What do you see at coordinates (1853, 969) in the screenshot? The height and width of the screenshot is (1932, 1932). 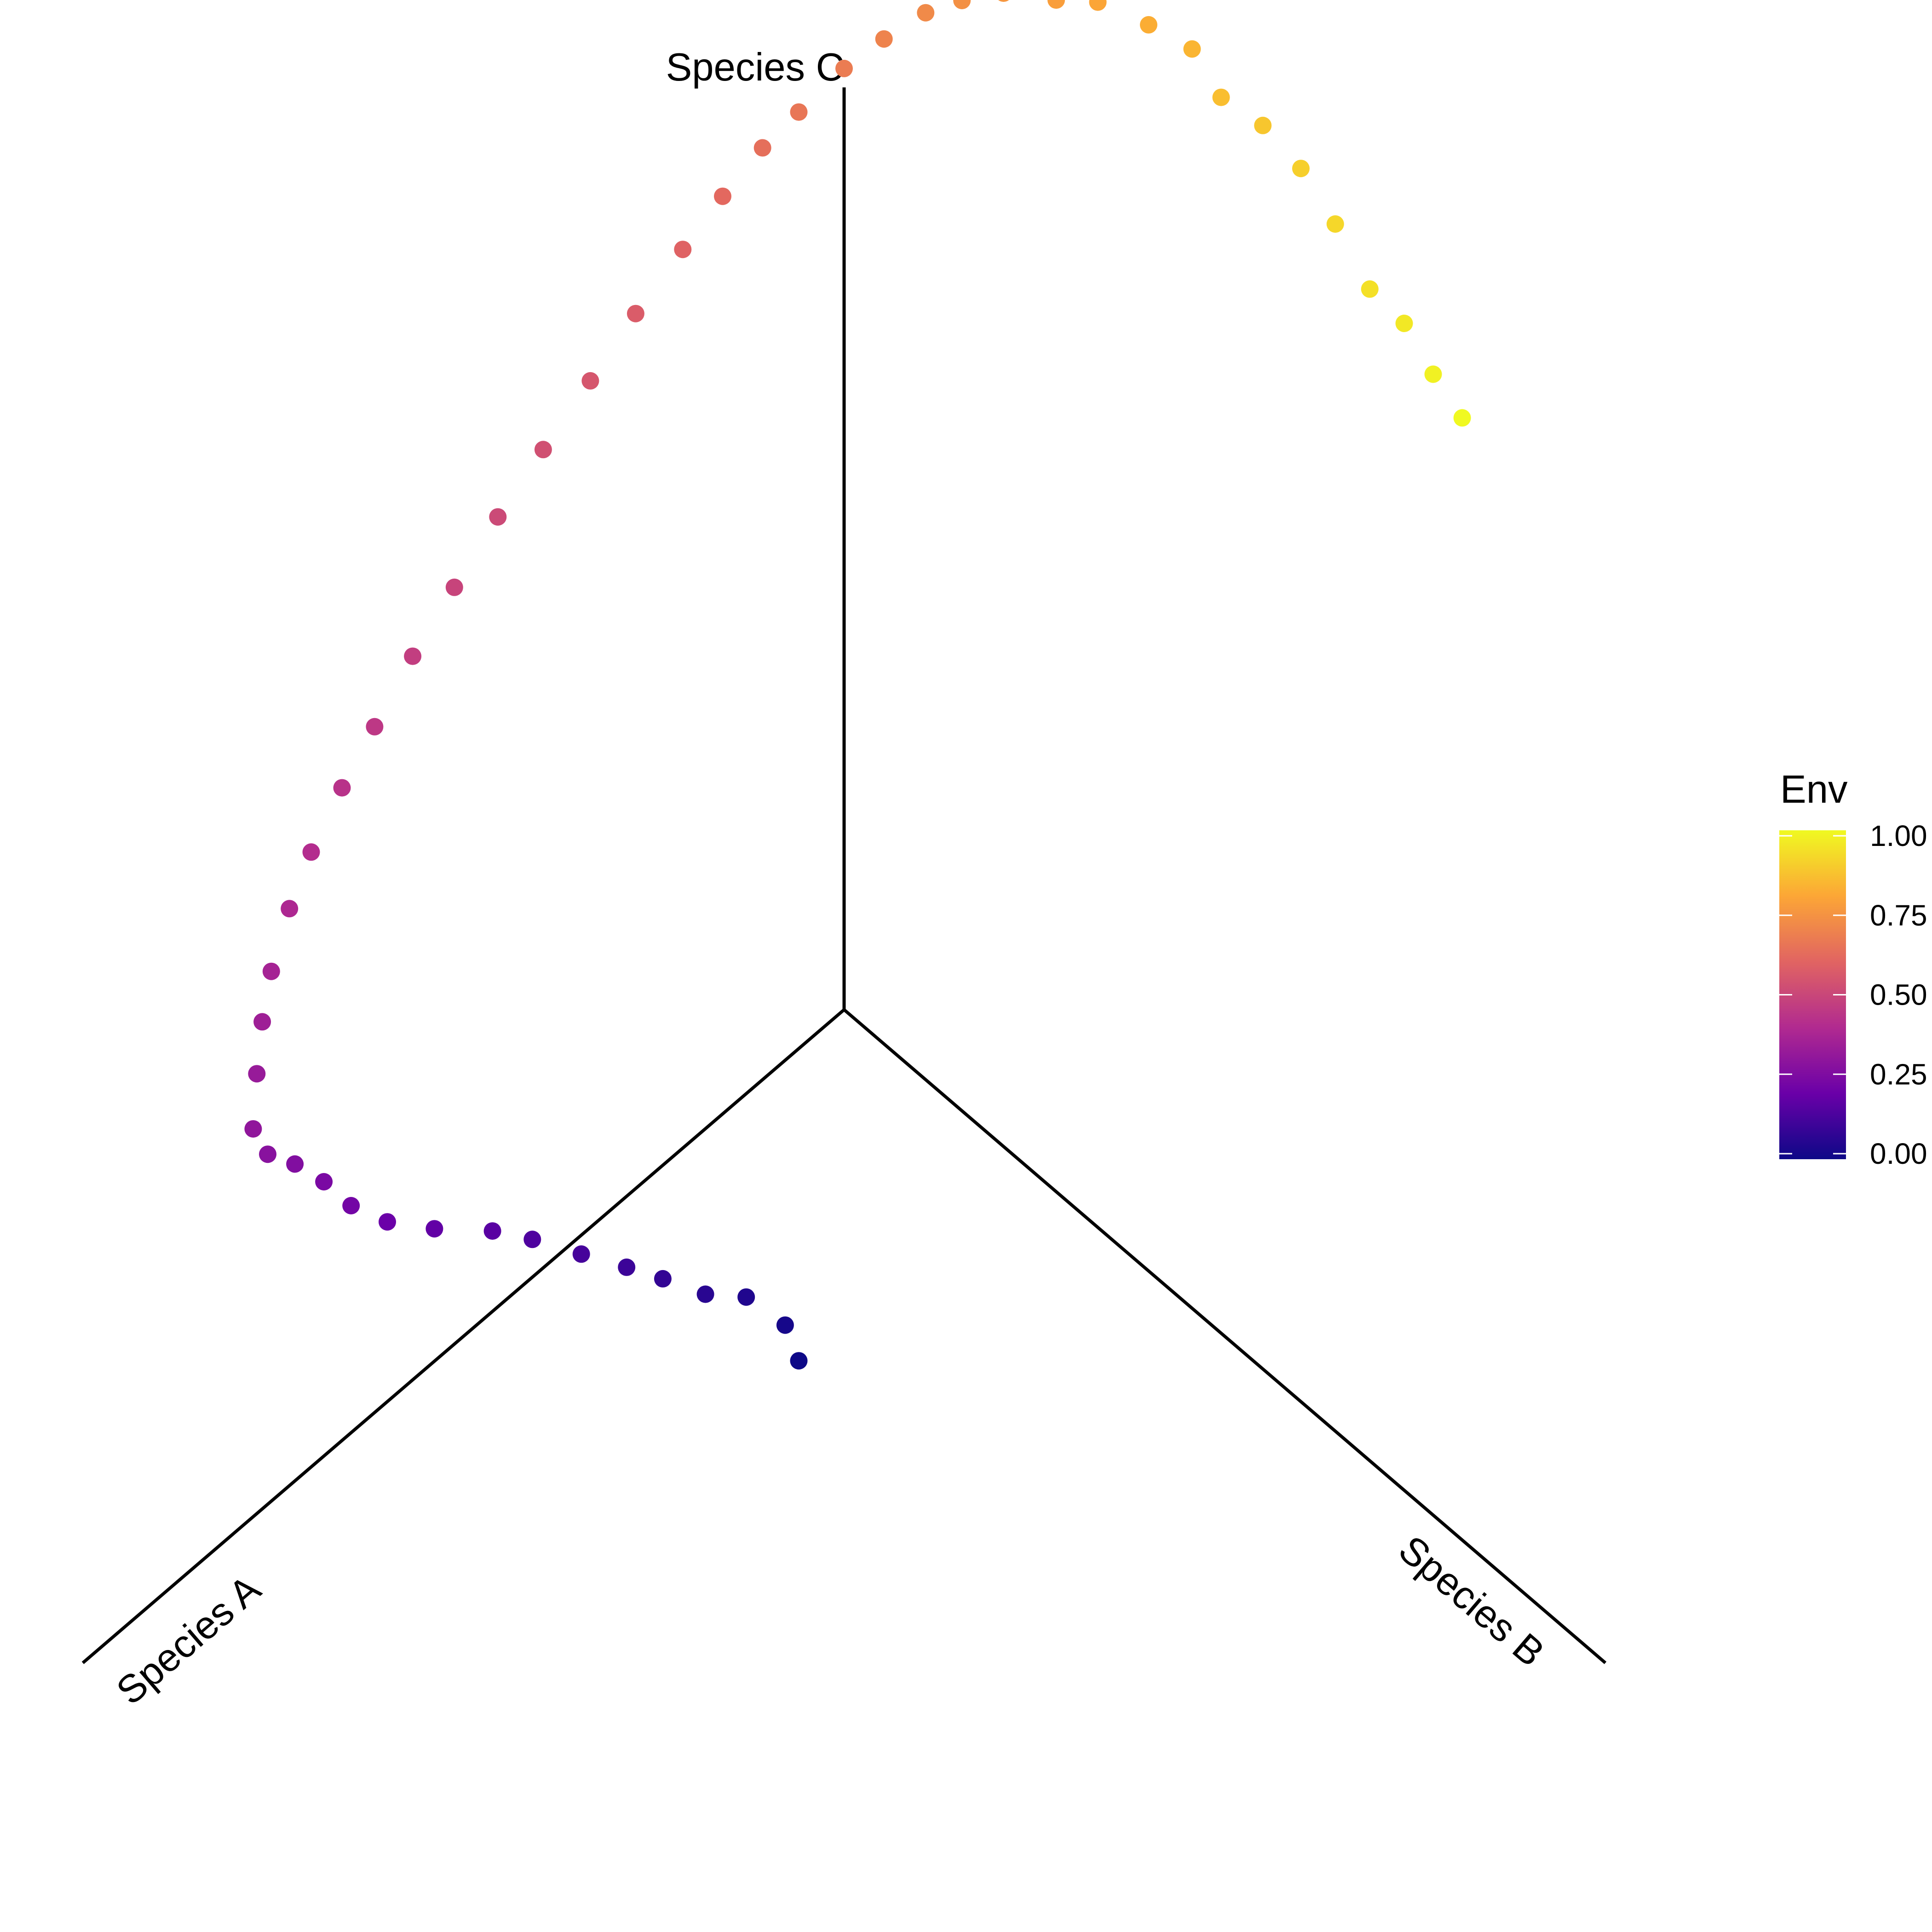 I see `color-legend: Env 0.00 0.25 0.50 0.75 1.00` at bounding box center [1853, 969].